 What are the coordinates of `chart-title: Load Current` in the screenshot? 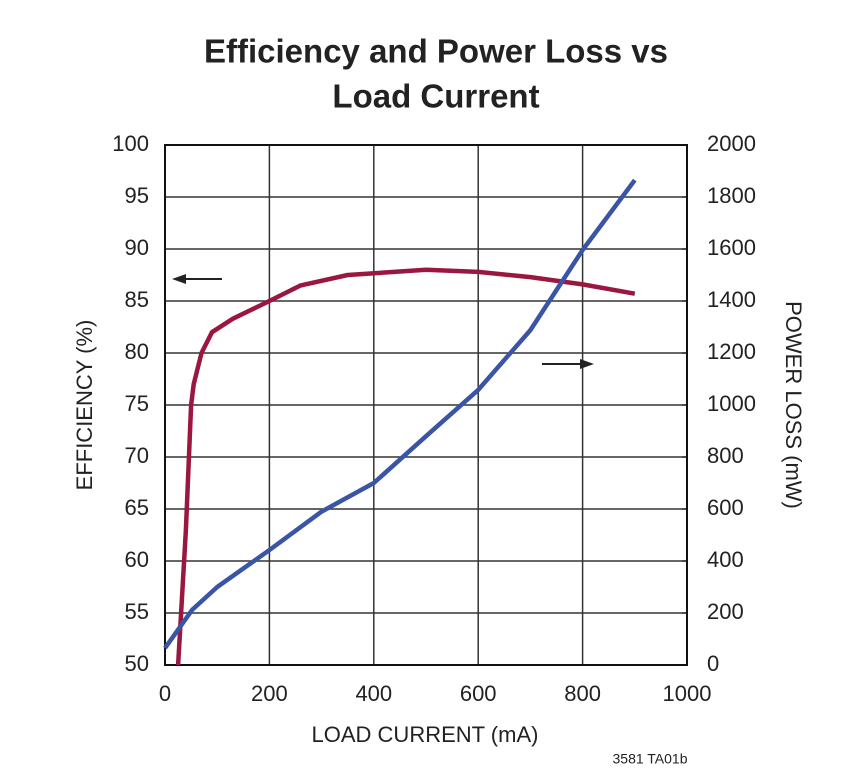 It's located at (435, 96).